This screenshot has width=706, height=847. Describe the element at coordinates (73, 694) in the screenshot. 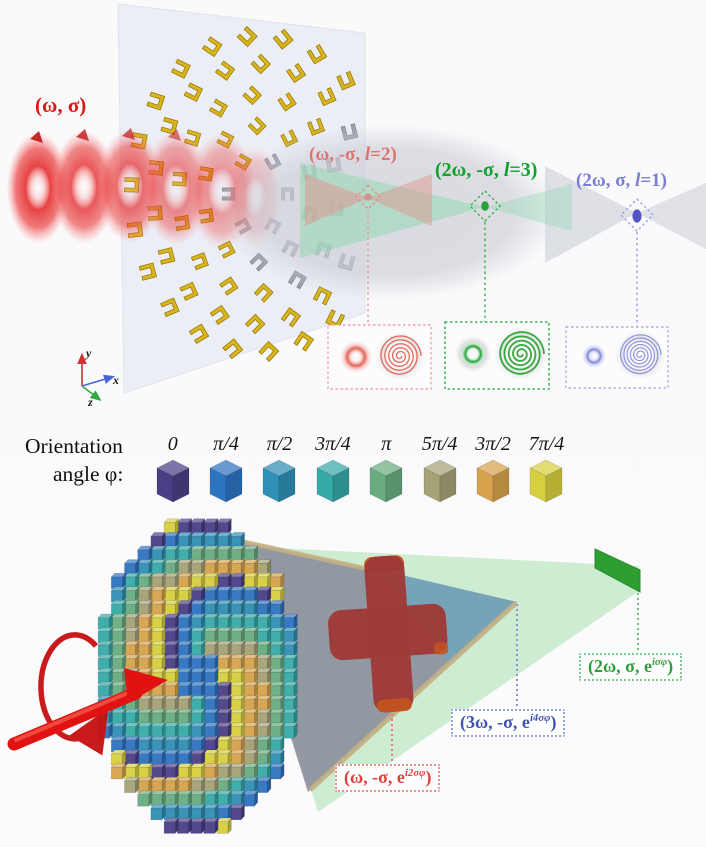

I see `rotation-loop` at that location.